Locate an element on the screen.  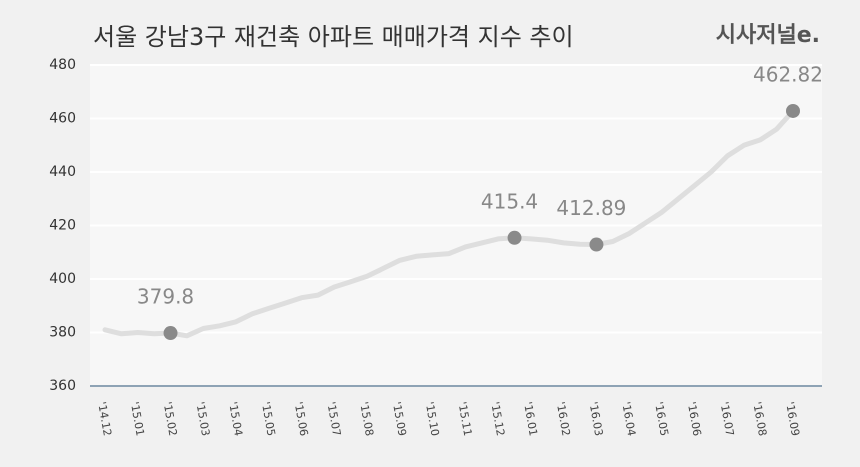
x-tick-label: '14.12 is located at coordinates (104, 419).